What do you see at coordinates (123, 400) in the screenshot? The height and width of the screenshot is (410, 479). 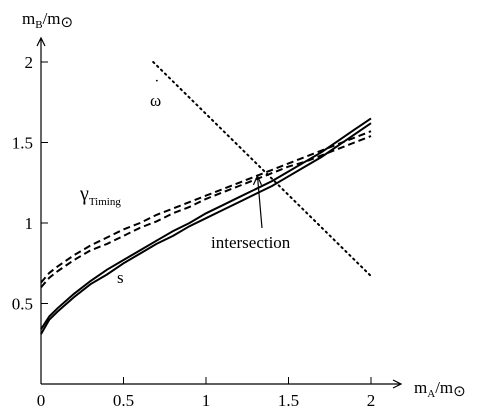 I see `x-tick-label: 0.5` at bounding box center [123, 400].